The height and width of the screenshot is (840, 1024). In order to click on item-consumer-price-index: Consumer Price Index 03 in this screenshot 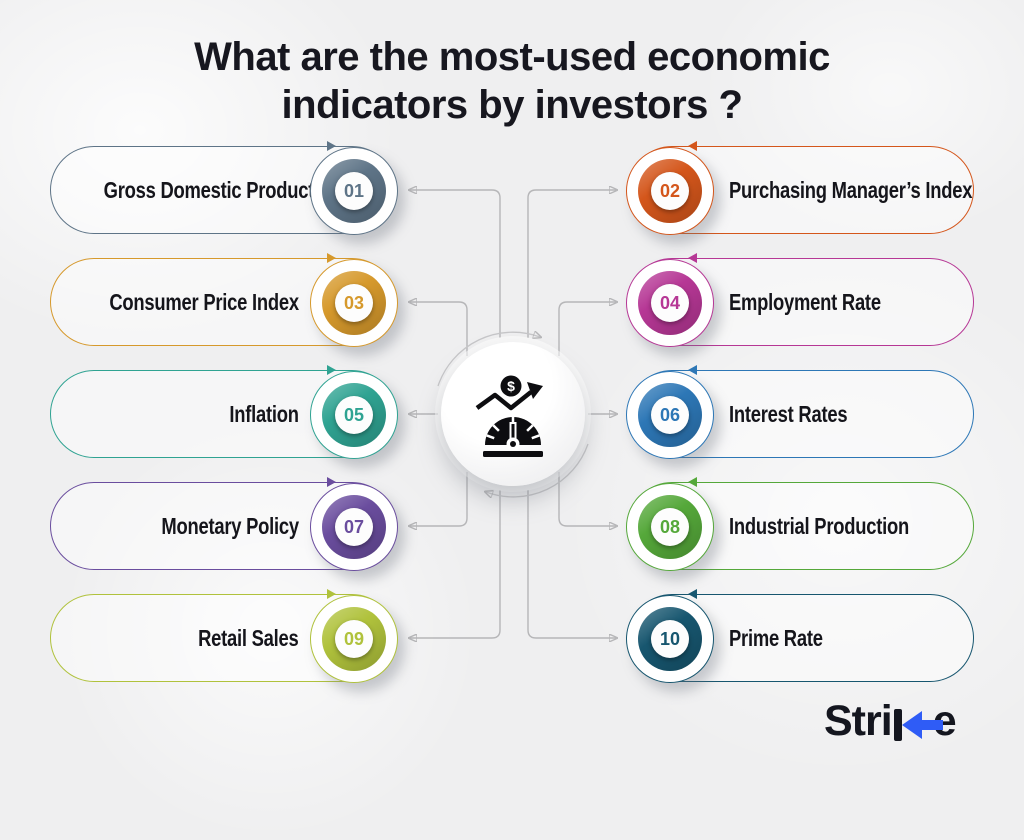, I will do `click(224, 300)`.